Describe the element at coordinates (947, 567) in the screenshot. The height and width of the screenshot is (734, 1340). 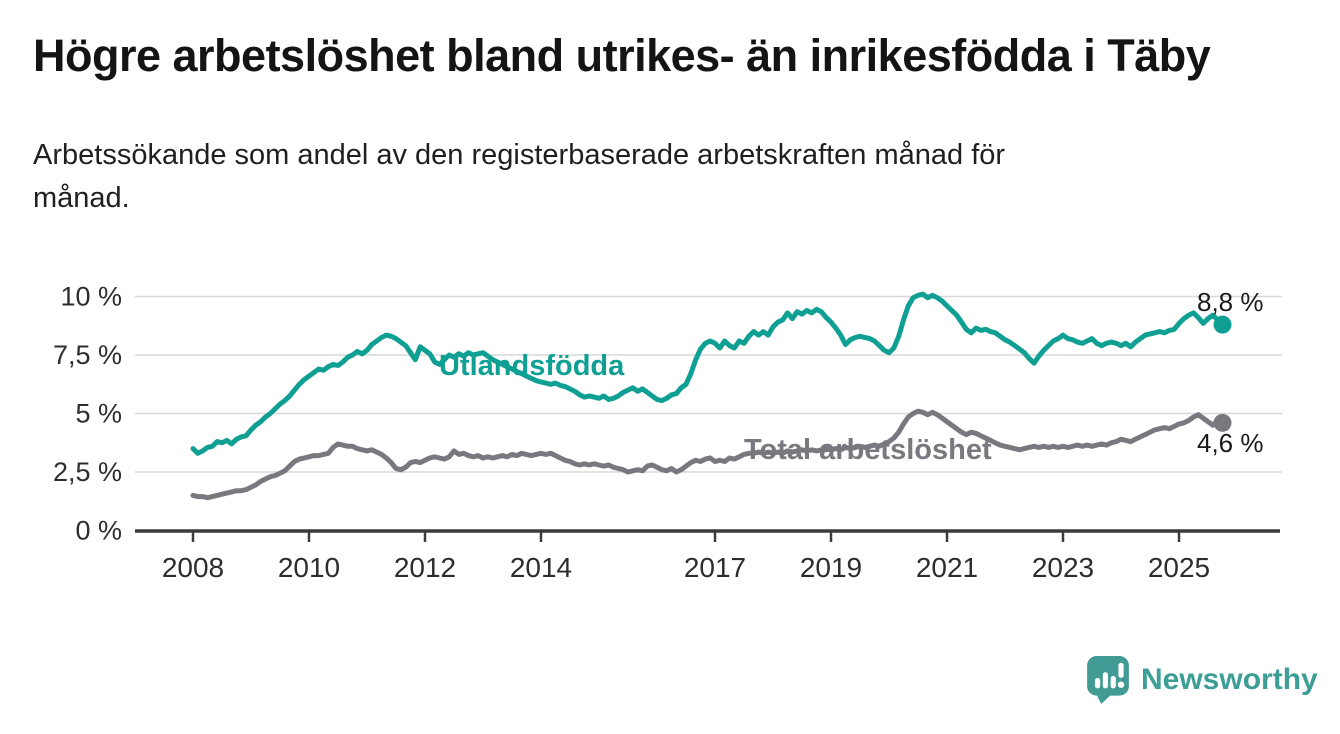
I see `x-tick-label-2021: 2021` at that location.